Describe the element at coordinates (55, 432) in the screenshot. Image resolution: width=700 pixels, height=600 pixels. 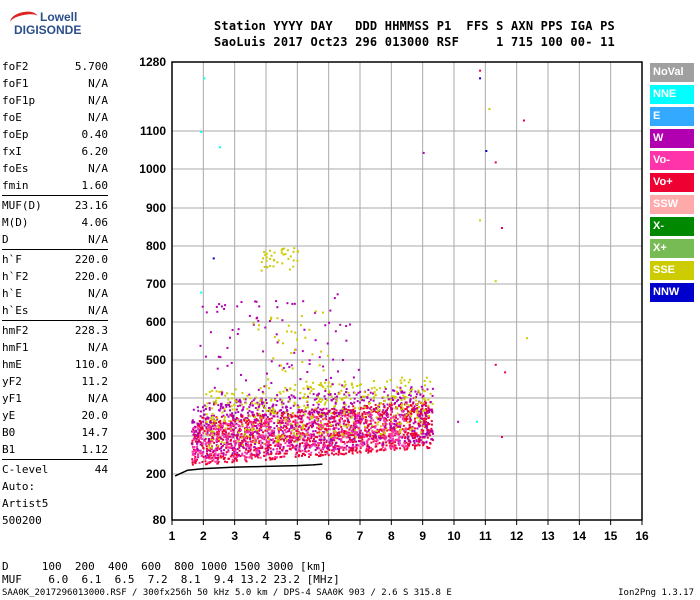
I see `param-row: B0 14.7` at that location.